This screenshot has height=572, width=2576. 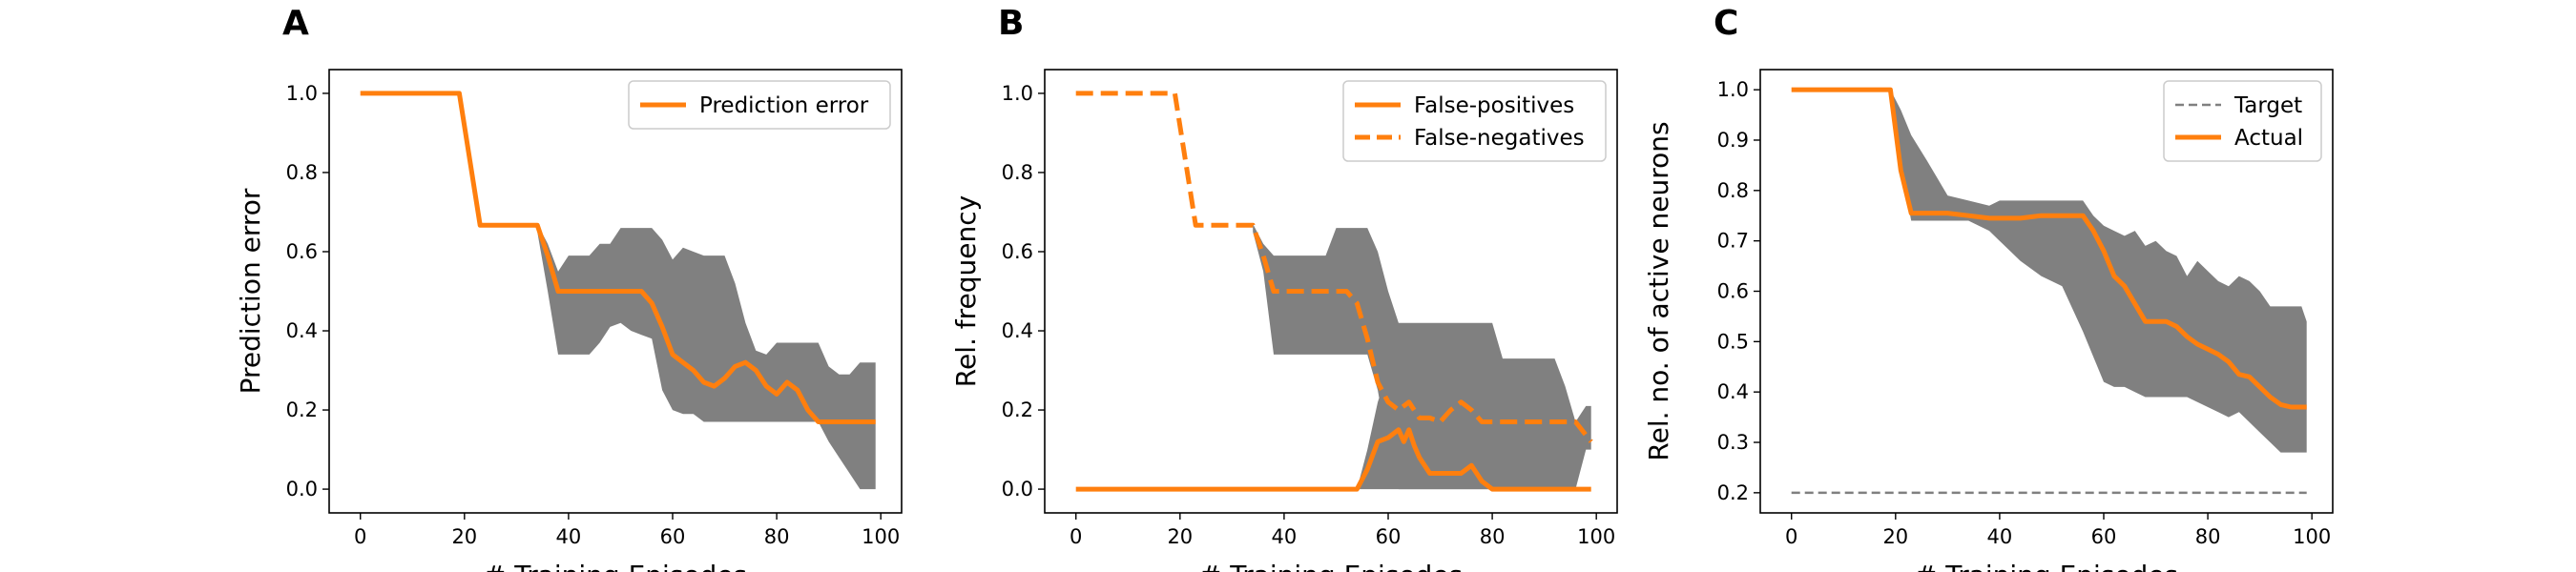 What do you see at coordinates (1733, 241) in the screenshot?
I see `y-tick-label: 0.7` at bounding box center [1733, 241].